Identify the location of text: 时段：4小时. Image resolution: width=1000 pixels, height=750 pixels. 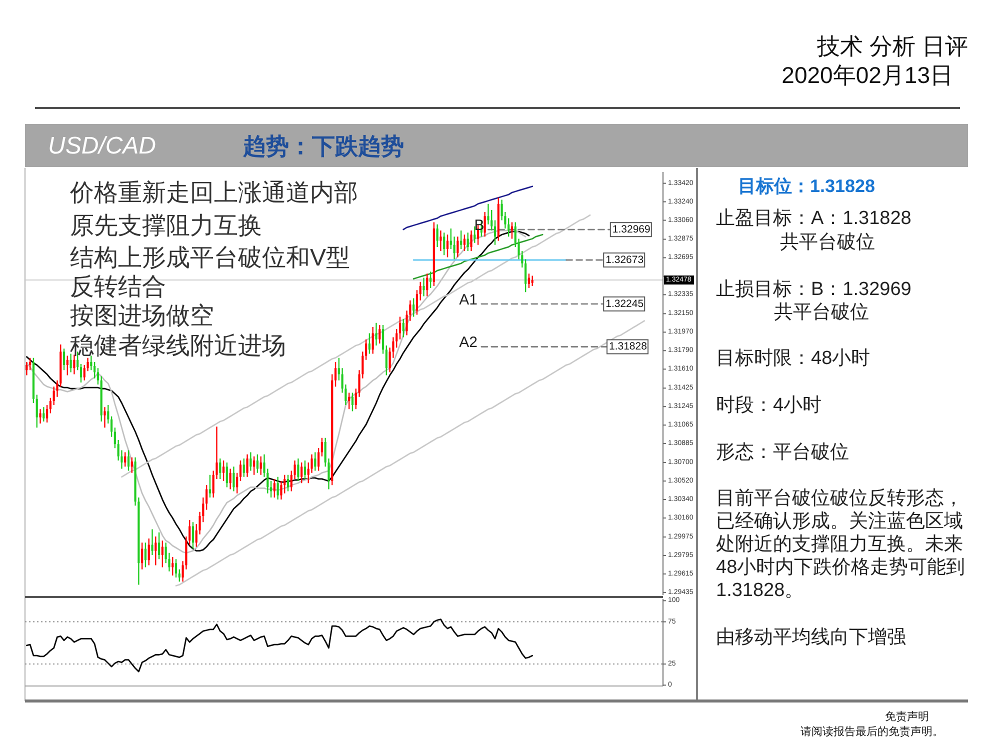
(769, 405).